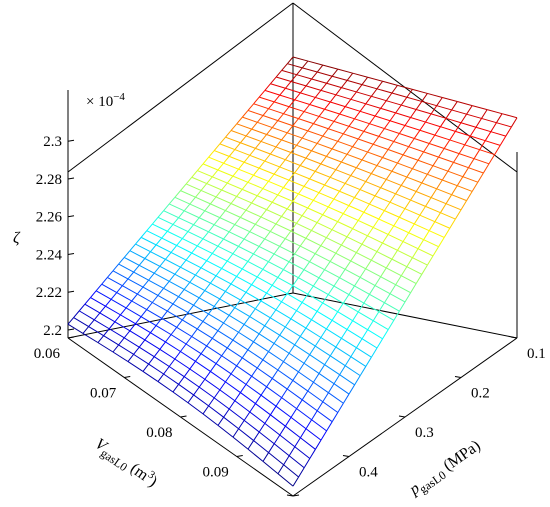 This screenshot has height=507, width=550. I want to click on z-tick-label: 2.3, so click(52, 142).